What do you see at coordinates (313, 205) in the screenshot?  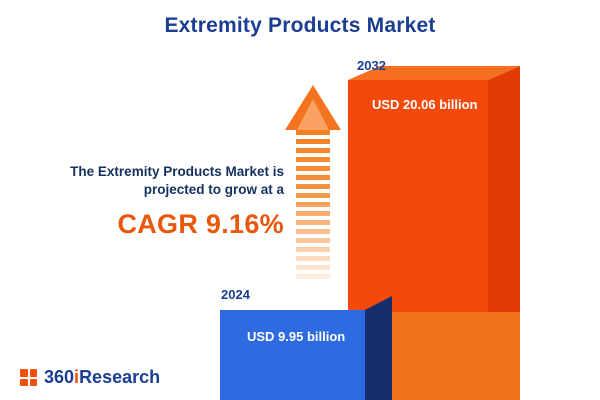 I see `growth-arrow-shaft` at bounding box center [313, 205].